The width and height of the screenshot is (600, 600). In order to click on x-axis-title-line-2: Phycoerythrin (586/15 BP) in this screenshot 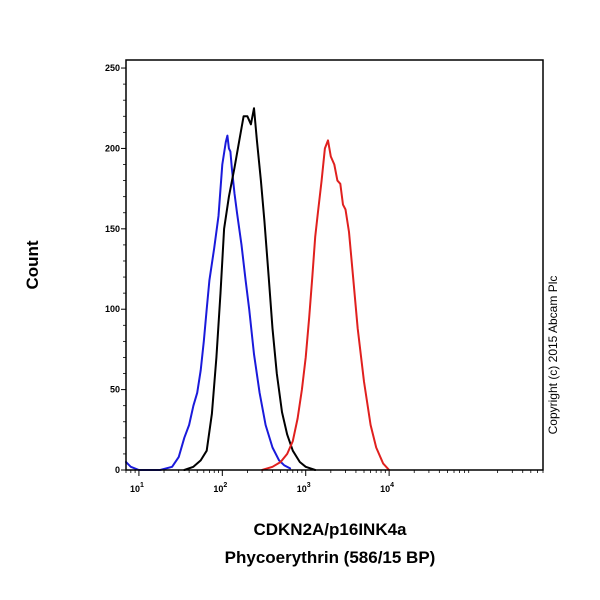, I will do `click(330, 557)`.